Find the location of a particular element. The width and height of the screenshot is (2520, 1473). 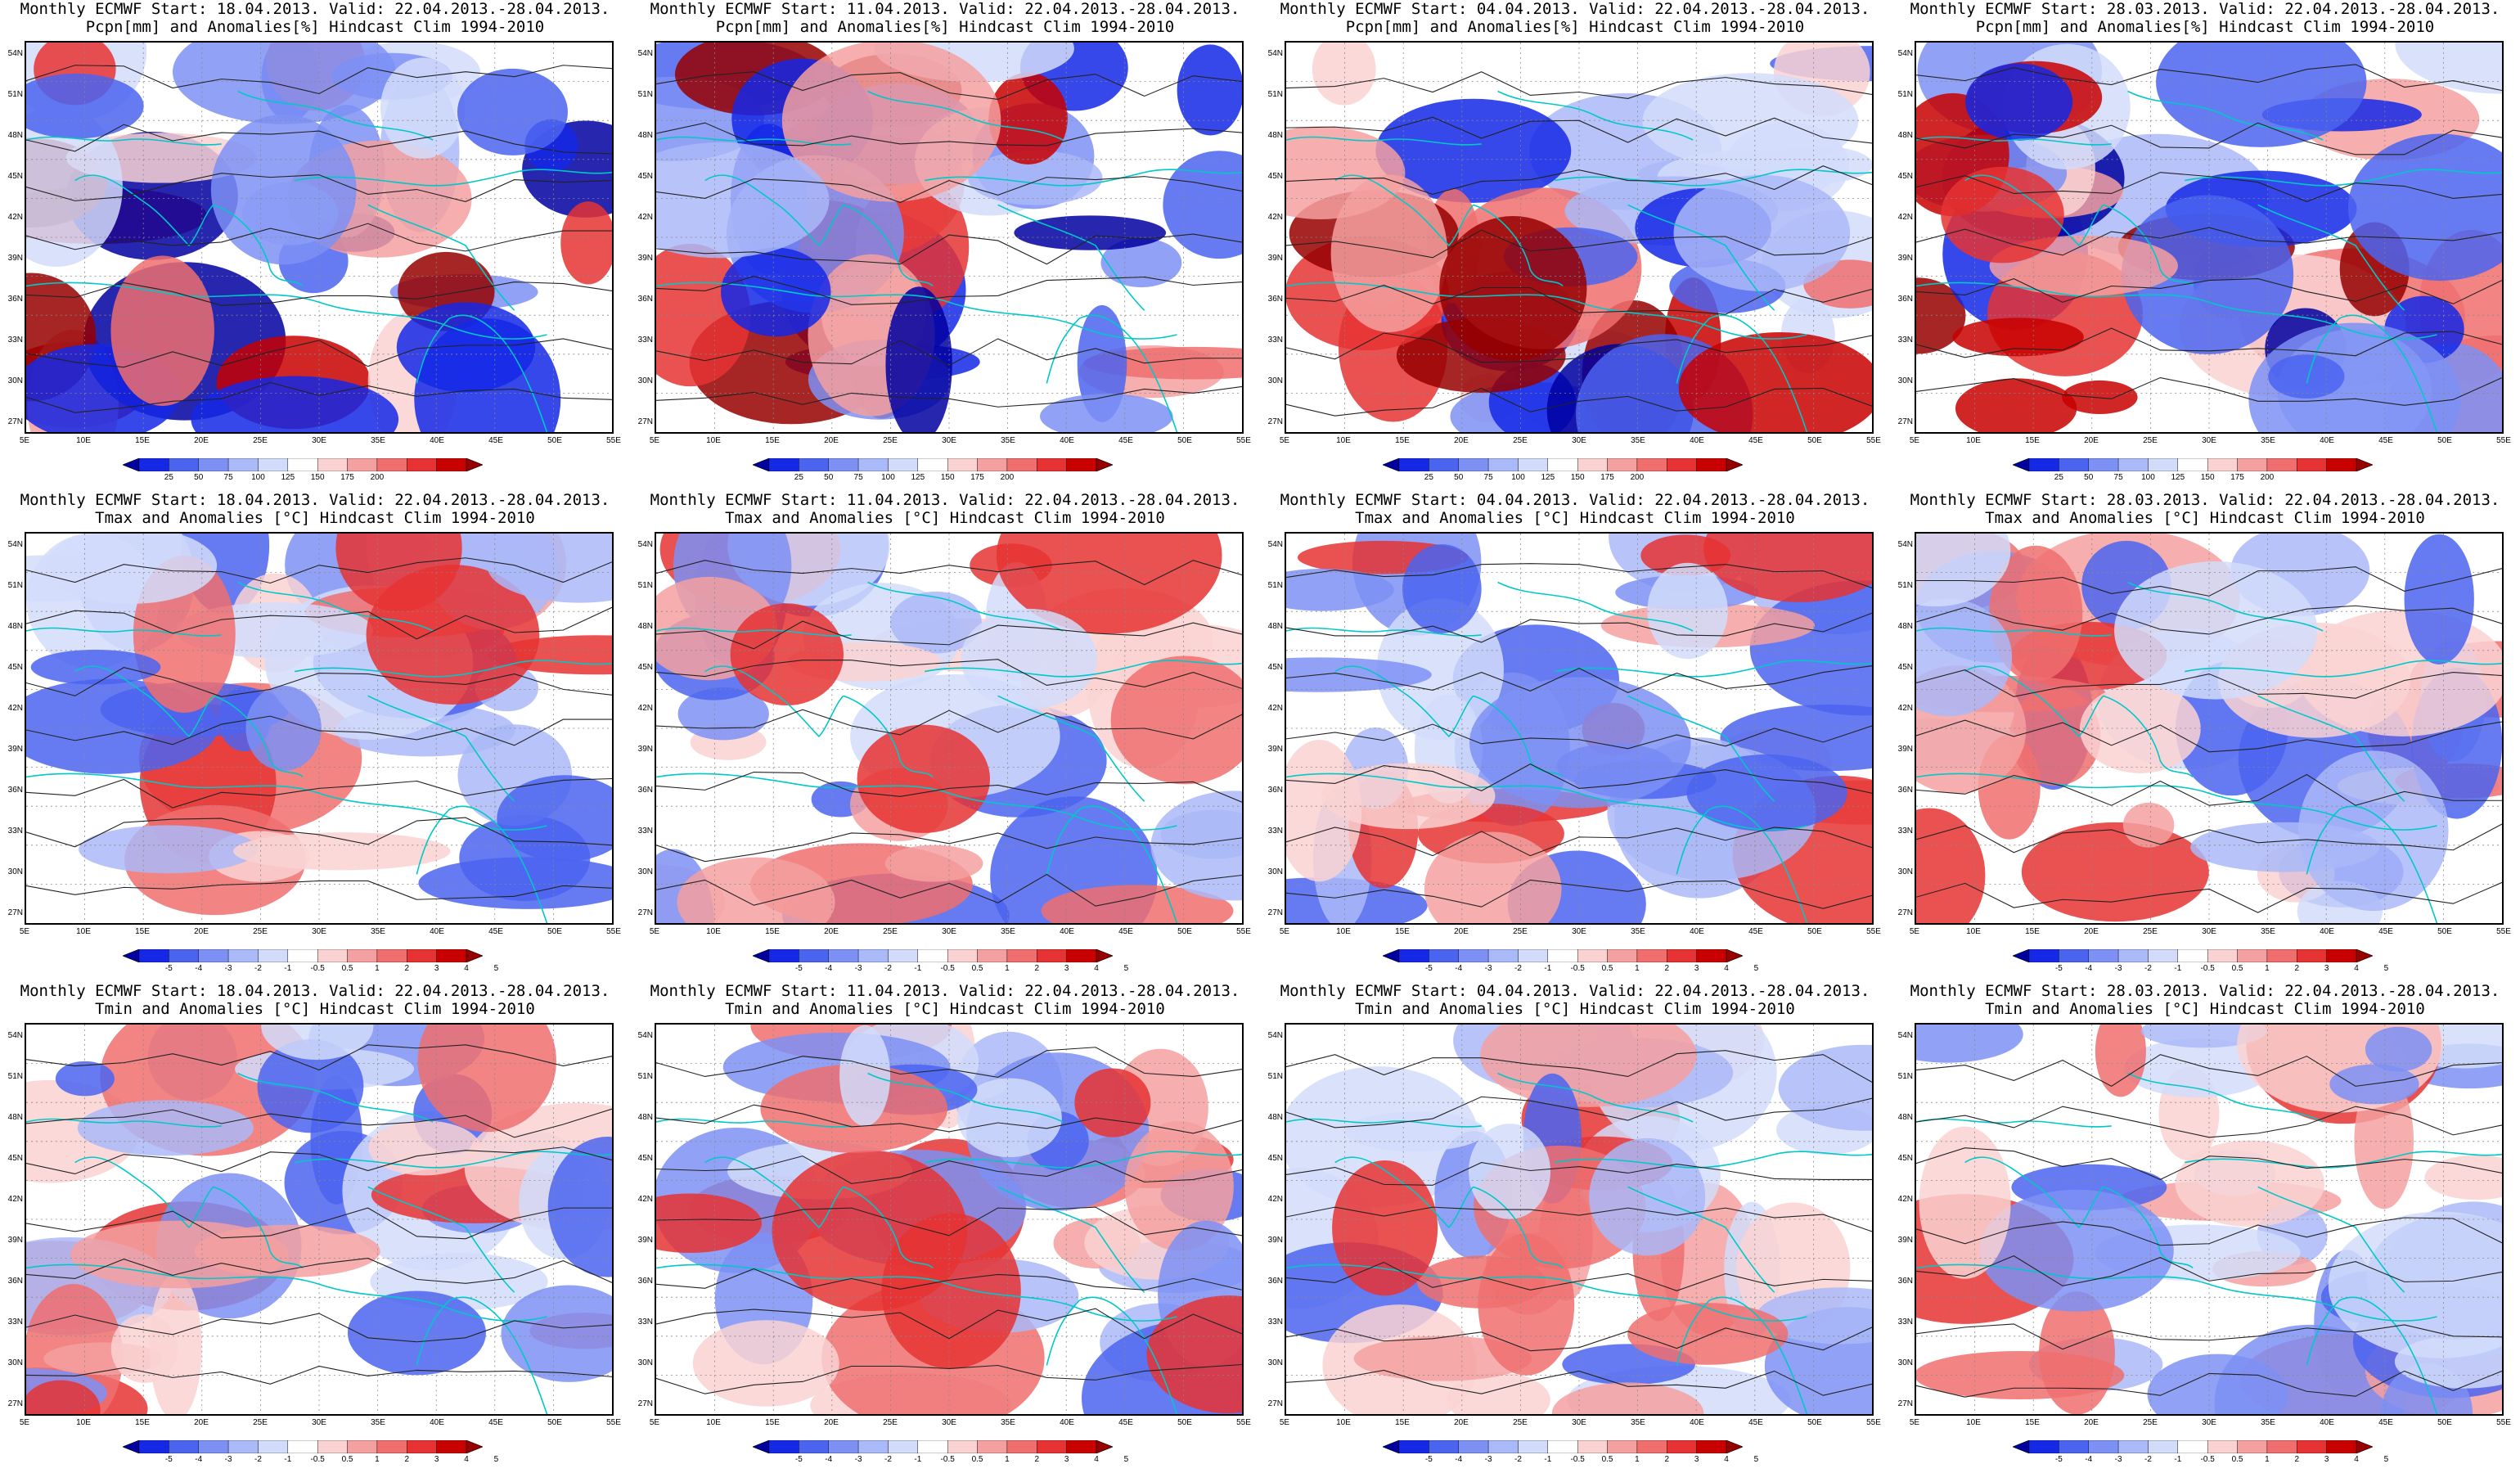

colorbar-tick-label: 0.5 is located at coordinates (347, 1459).